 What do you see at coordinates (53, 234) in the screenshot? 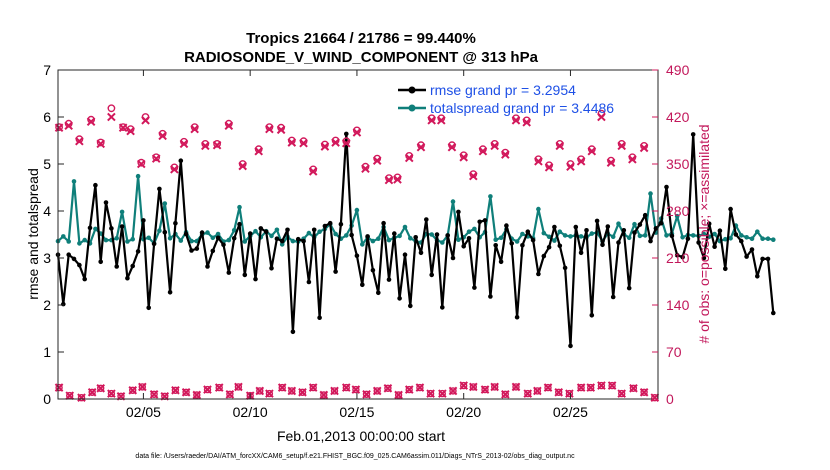
I see `y-axis-ticks: 0 1 2 3 4 5 6 7` at bounding box center [53, 234].